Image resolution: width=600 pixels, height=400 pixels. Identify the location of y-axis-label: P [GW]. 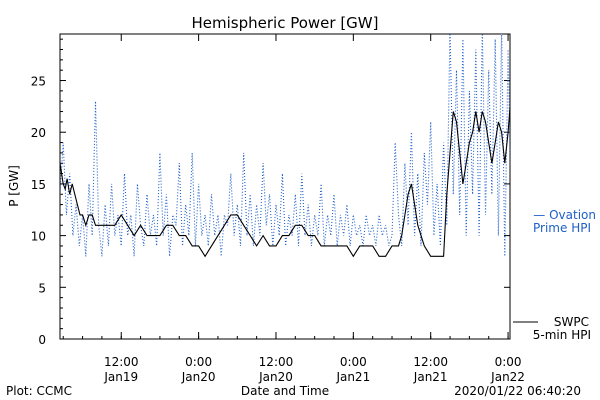
(14, 186).